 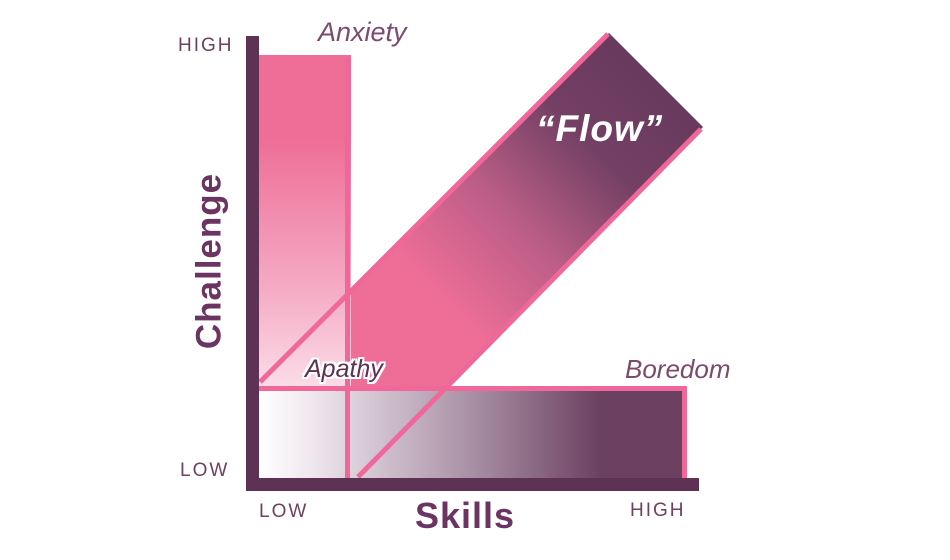 I want to click on x-axis-bar, so click(x=472, y=484).